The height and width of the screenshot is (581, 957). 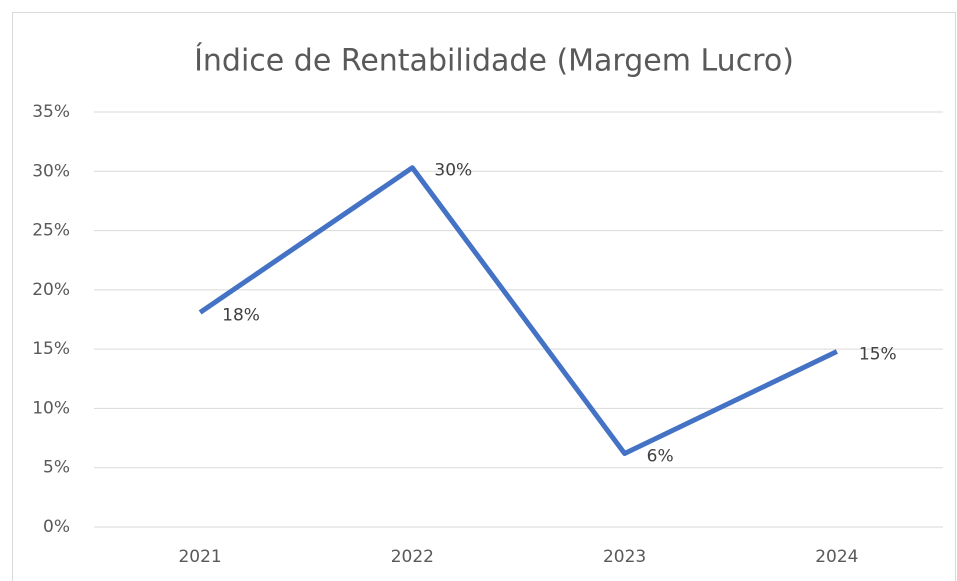 What do you see at coordinates (199, 557) in the screenshot?
I see `x-tick-label: 2021` at bounding box center [199, 557].